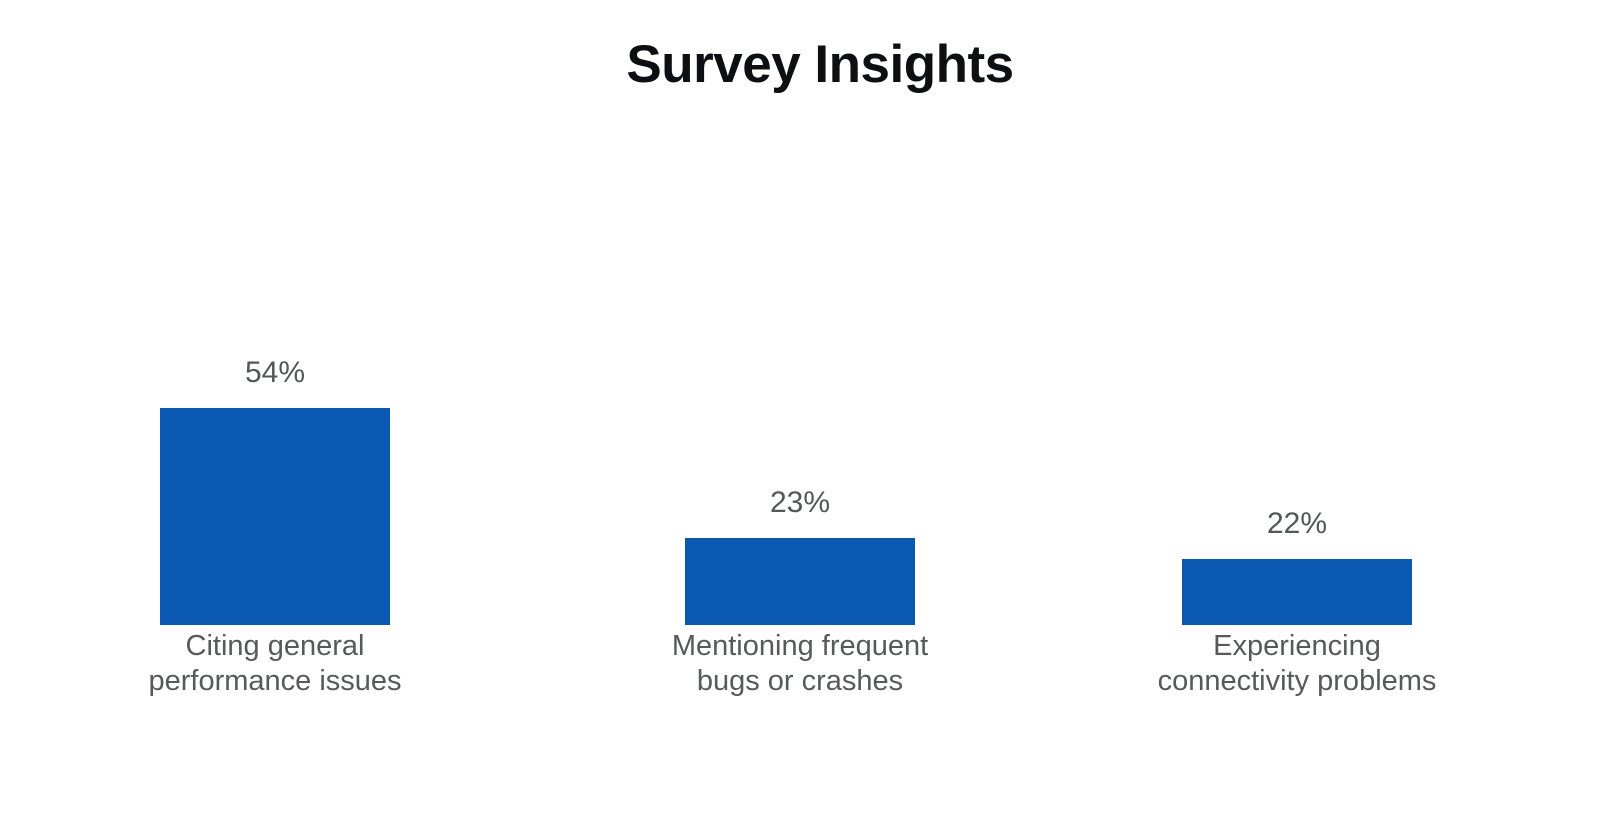 This screenshot has height=817, width=1600. I want to click on bar-value-label: 23%, so click(800, 502).